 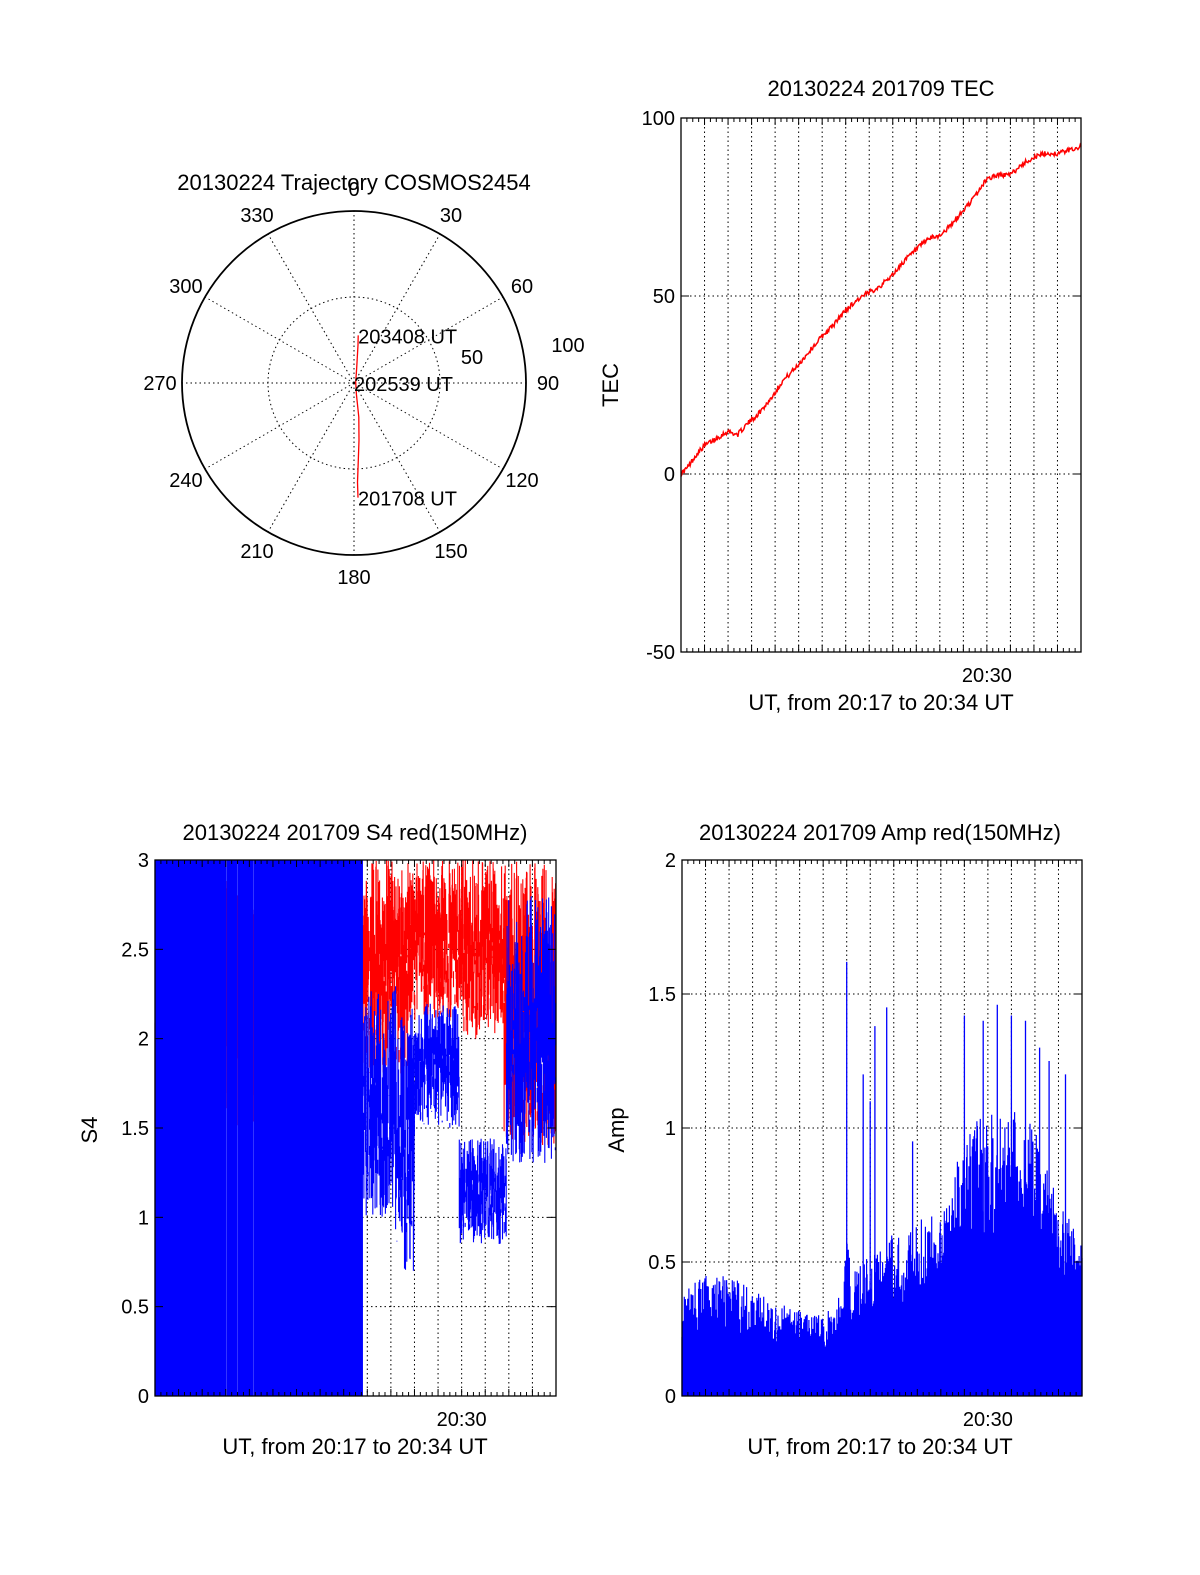 I want to click on polar-angle-label: 0, so click(x=353, y=190).